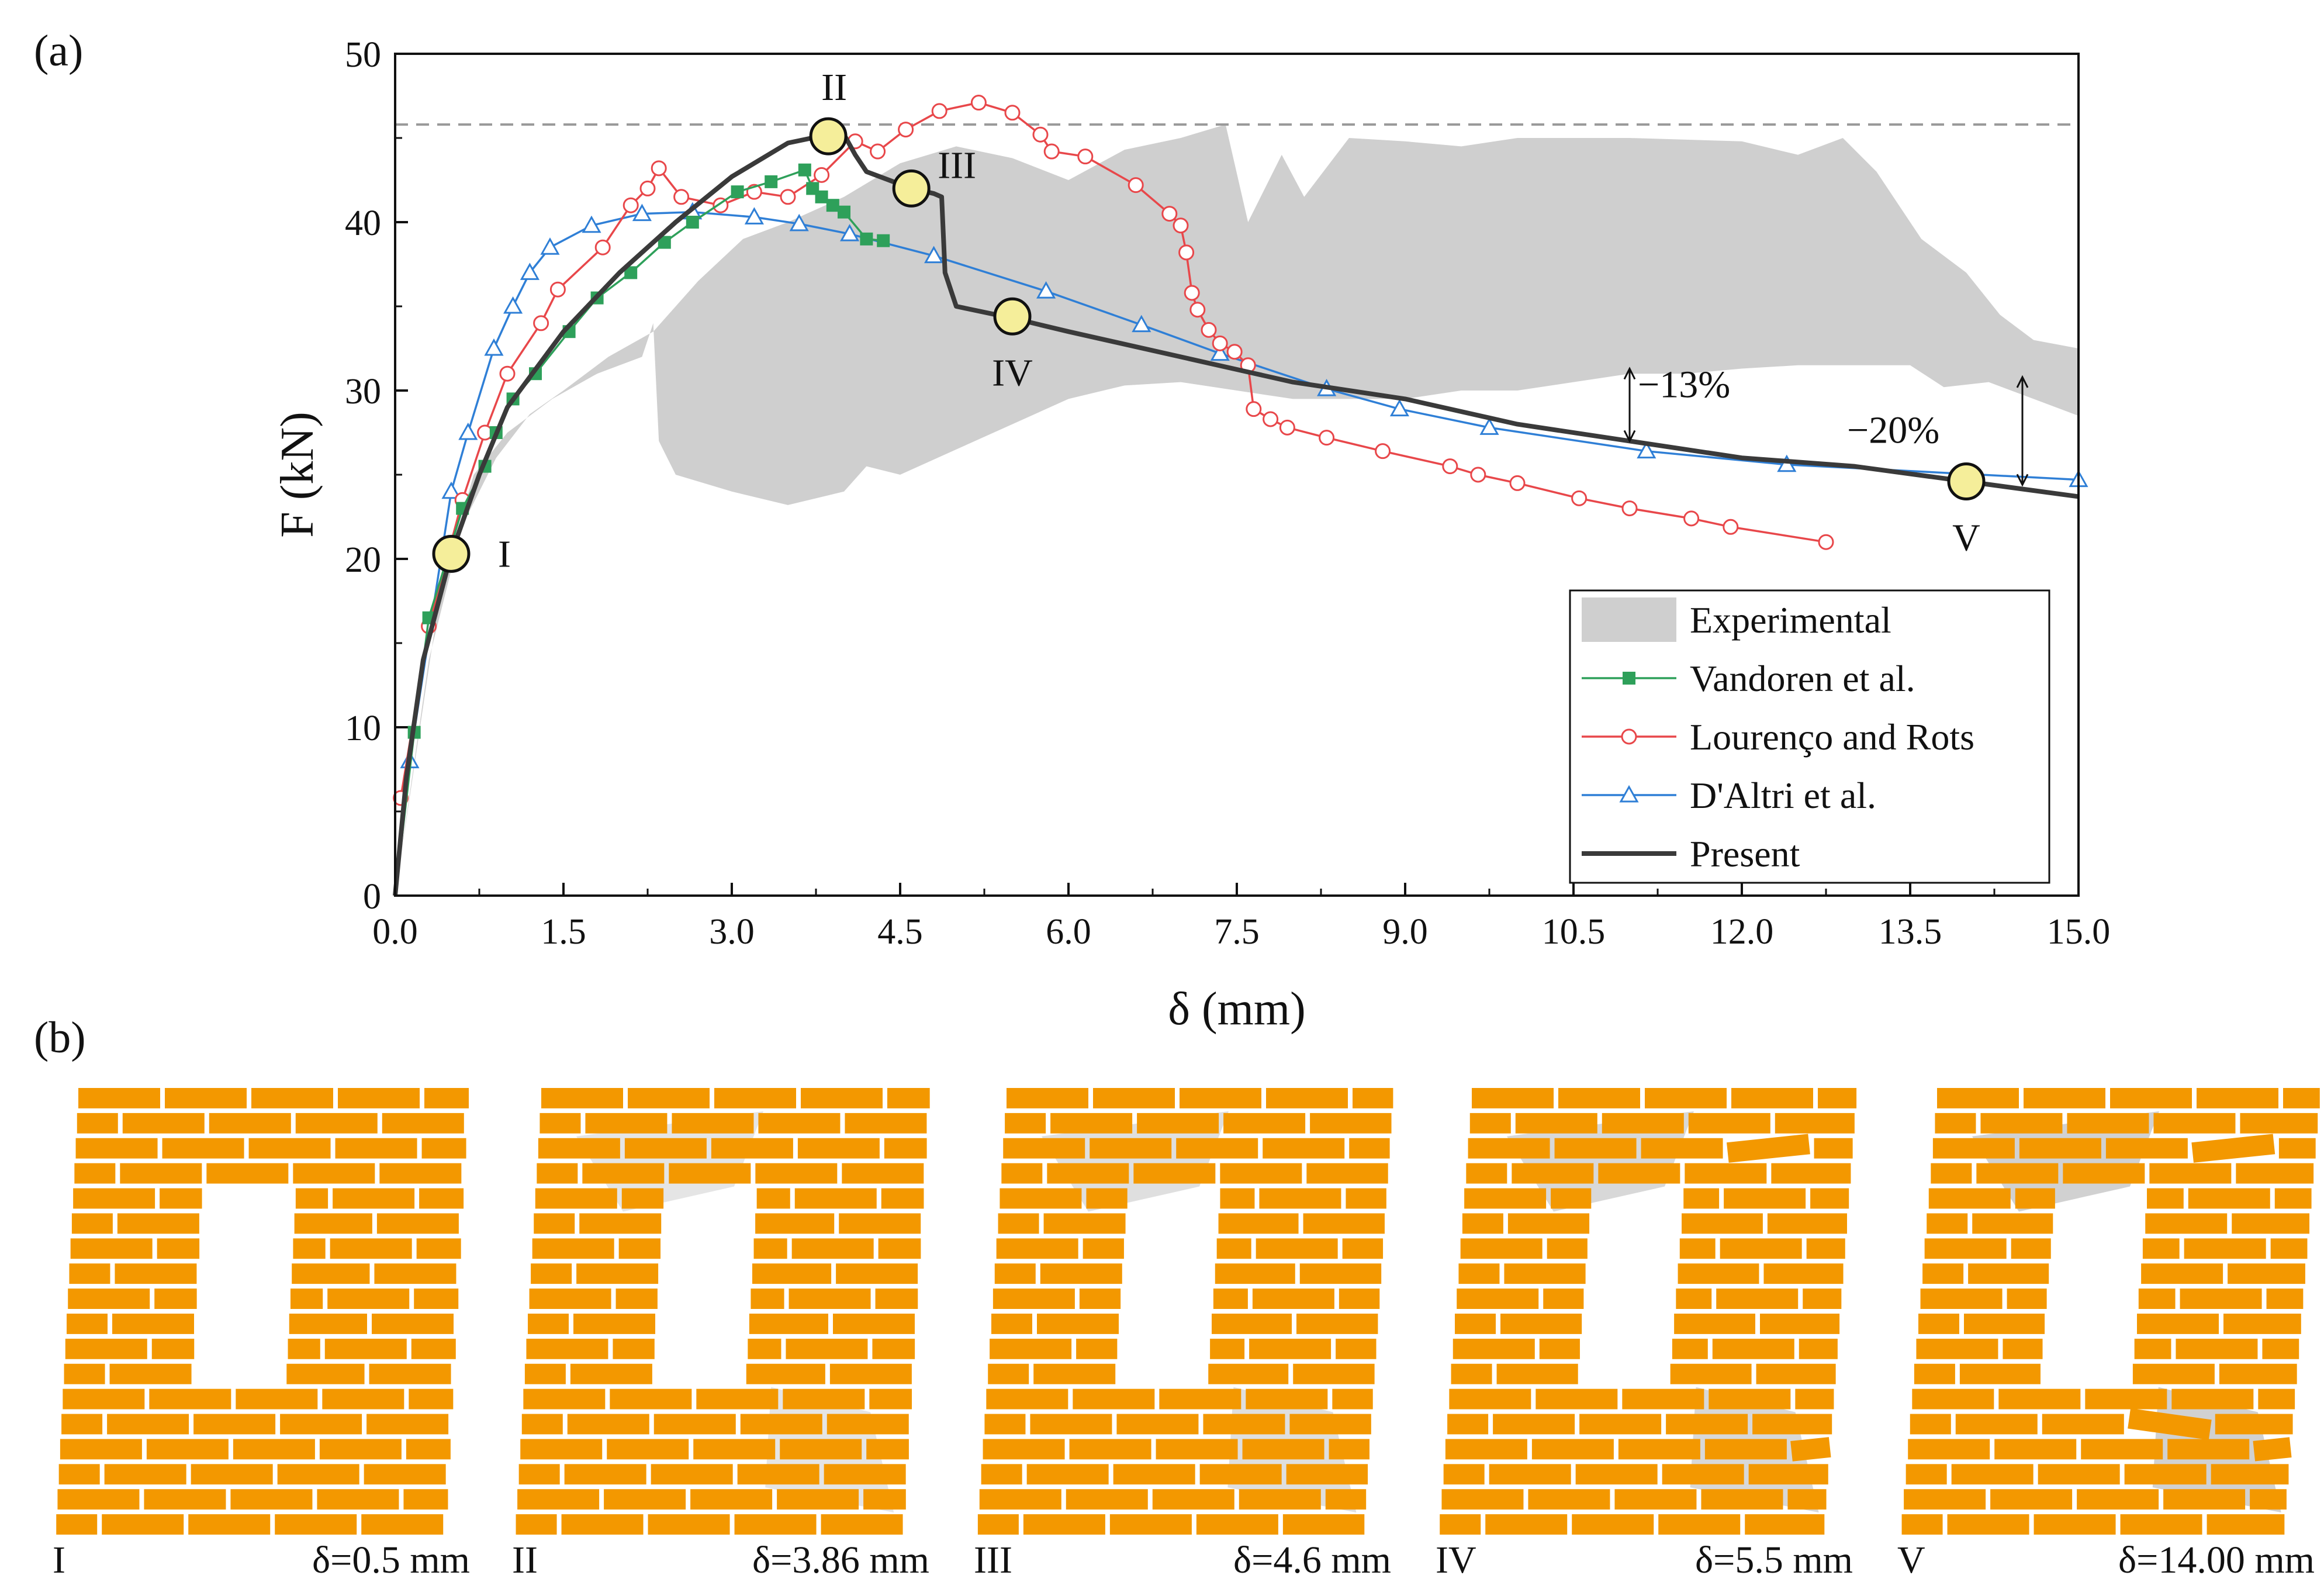 This screenshot has height=1596, width=2324. What do you see at coordinates (1629, 619) in the screenshot?
I see `legend-swatch-experimental` at bounding box center [1629, 619].